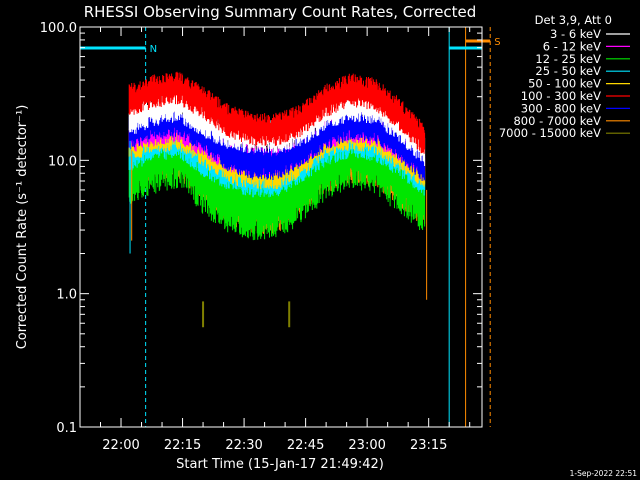  What do you see at coordinates (366, 445) in the screenshot?
I see `x-tick-label: 23:00` at bounding box center [366, 445].